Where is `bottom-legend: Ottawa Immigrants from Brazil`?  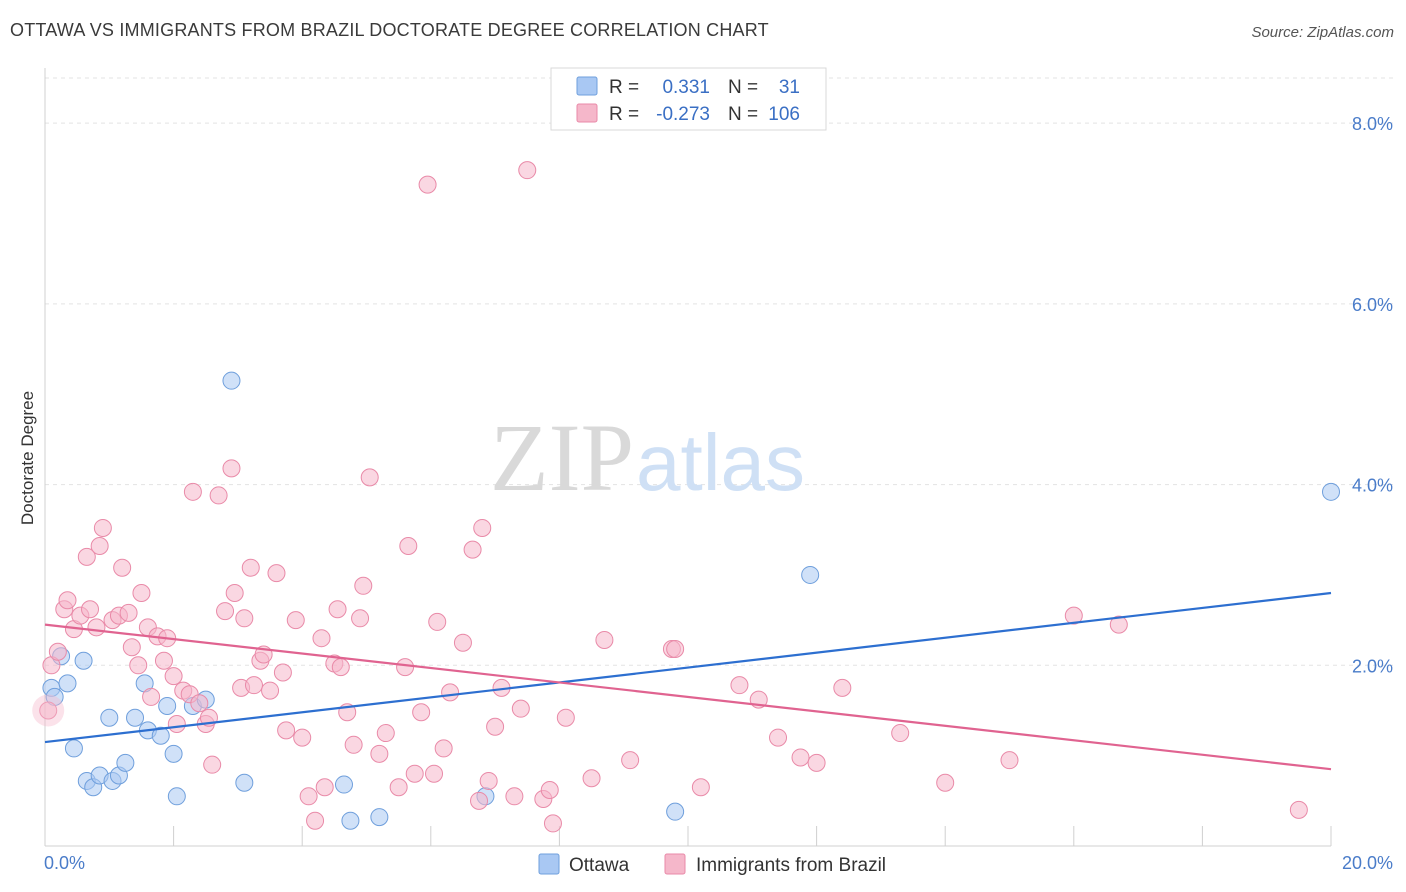
bottom-legend: Ottawa Immigrants from Brazil is located at coordinates (712, 864).